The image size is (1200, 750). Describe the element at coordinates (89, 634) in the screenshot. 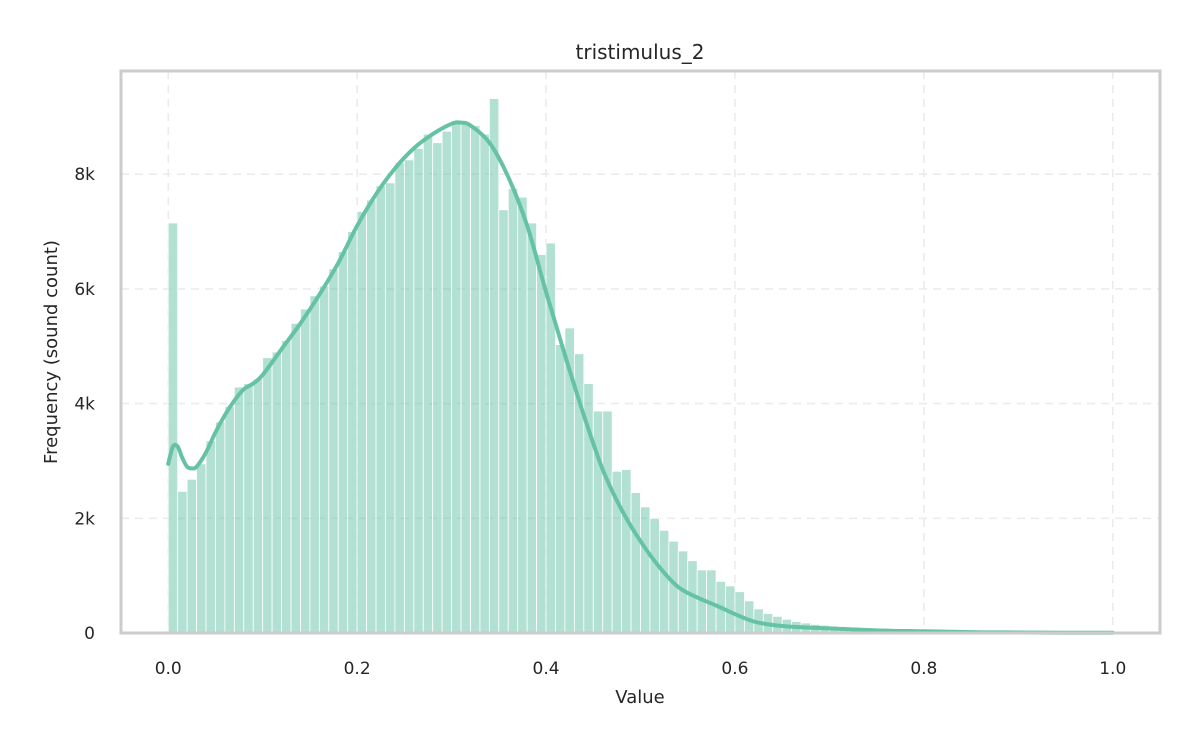

I see `y-tick-label: 0` at that location.